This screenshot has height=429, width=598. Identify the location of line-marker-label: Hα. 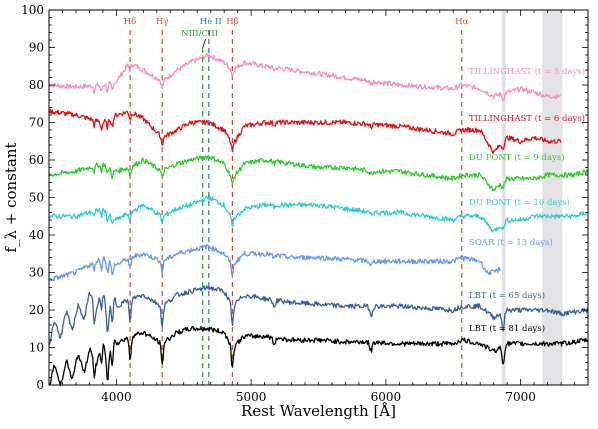
(461, 22).